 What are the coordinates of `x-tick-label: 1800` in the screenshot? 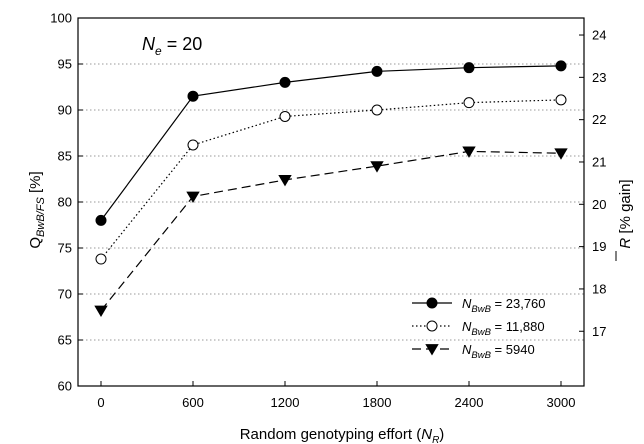 It's located at (377, 402).